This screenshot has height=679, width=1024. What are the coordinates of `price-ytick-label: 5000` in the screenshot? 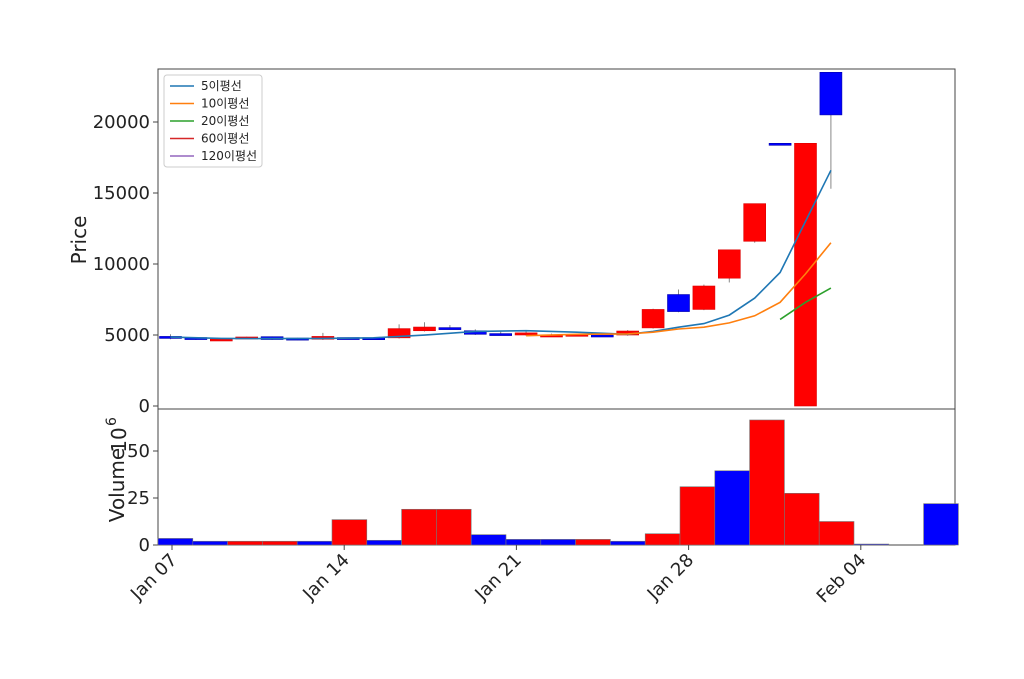 It's located at (127, 335).